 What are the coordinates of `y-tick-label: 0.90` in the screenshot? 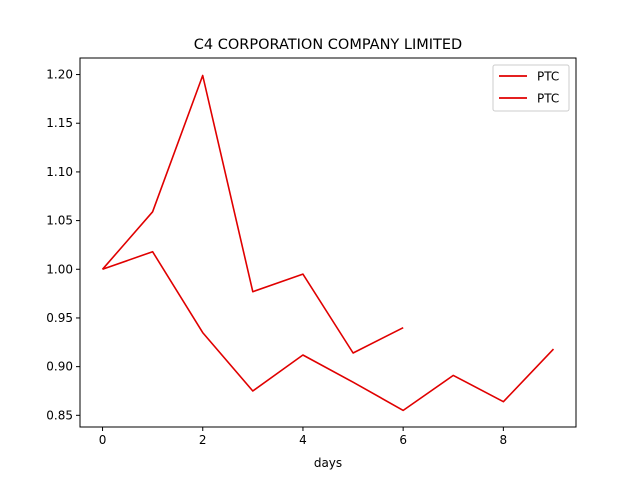 It's located at (59, 367).